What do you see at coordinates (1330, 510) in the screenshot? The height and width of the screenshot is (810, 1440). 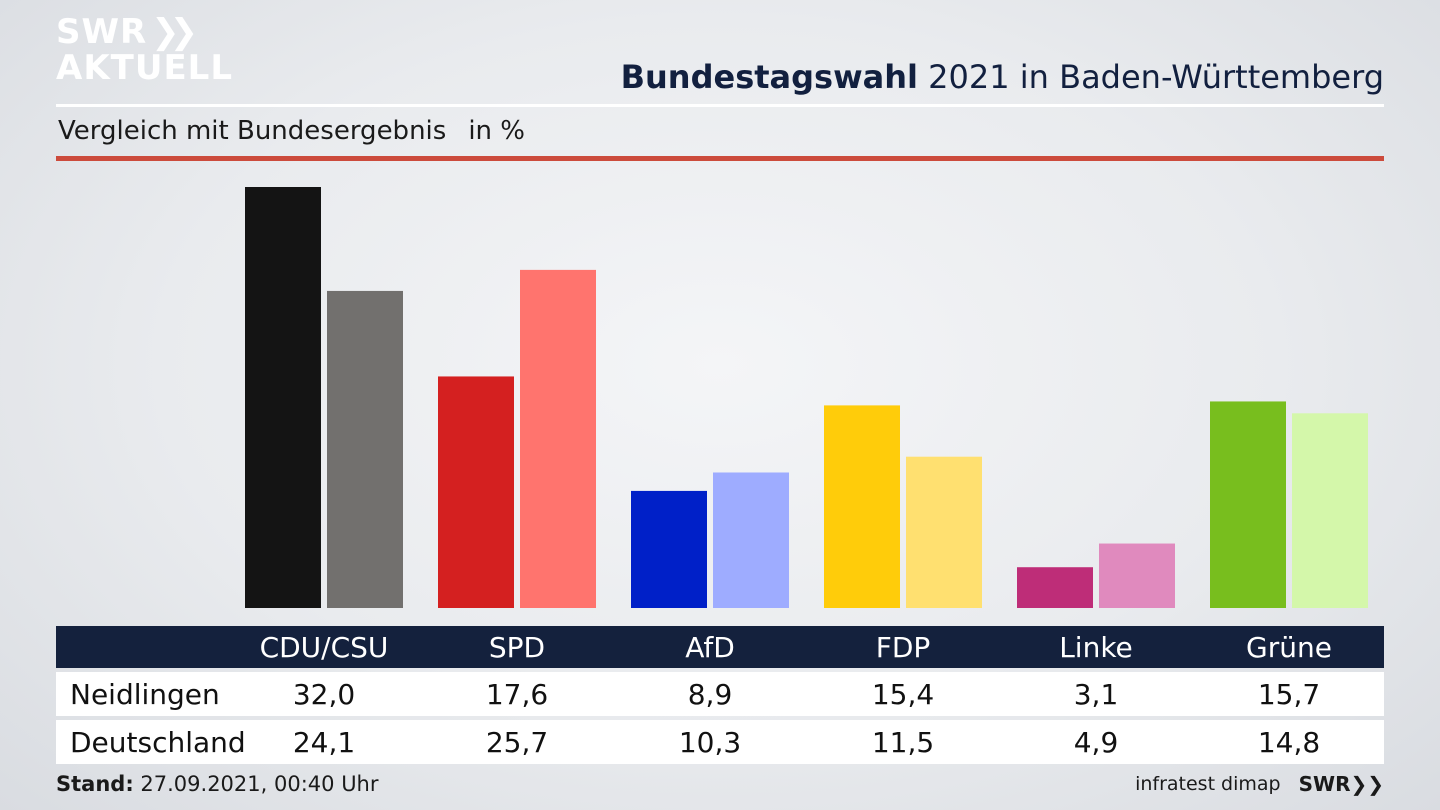 I see `bar-grüne-deutschland` at bounding box center [1330, 510].